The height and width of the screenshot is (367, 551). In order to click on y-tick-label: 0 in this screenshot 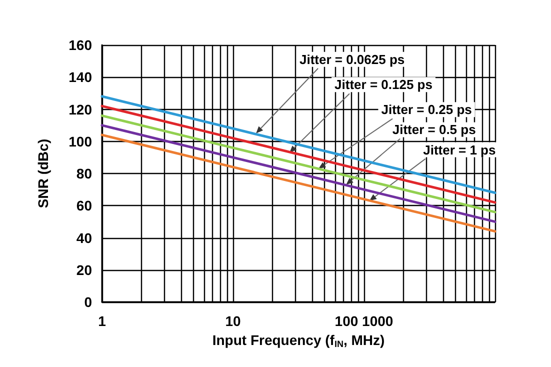, I will do `click(88, 302)`.